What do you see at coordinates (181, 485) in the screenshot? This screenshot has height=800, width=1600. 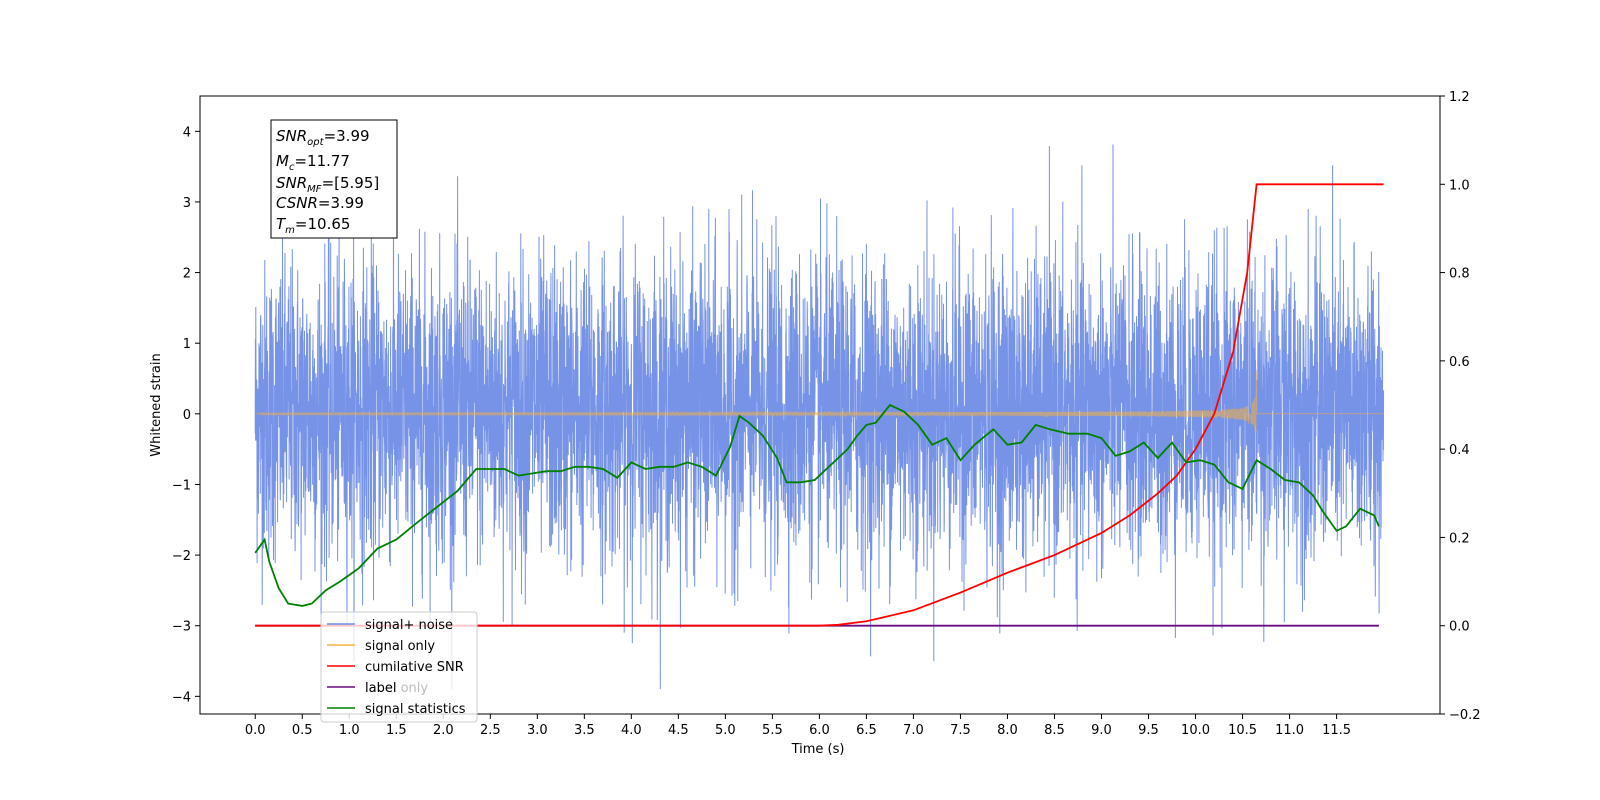 I see `y-left-tick-label: −1` at bounding box center [181, 485].